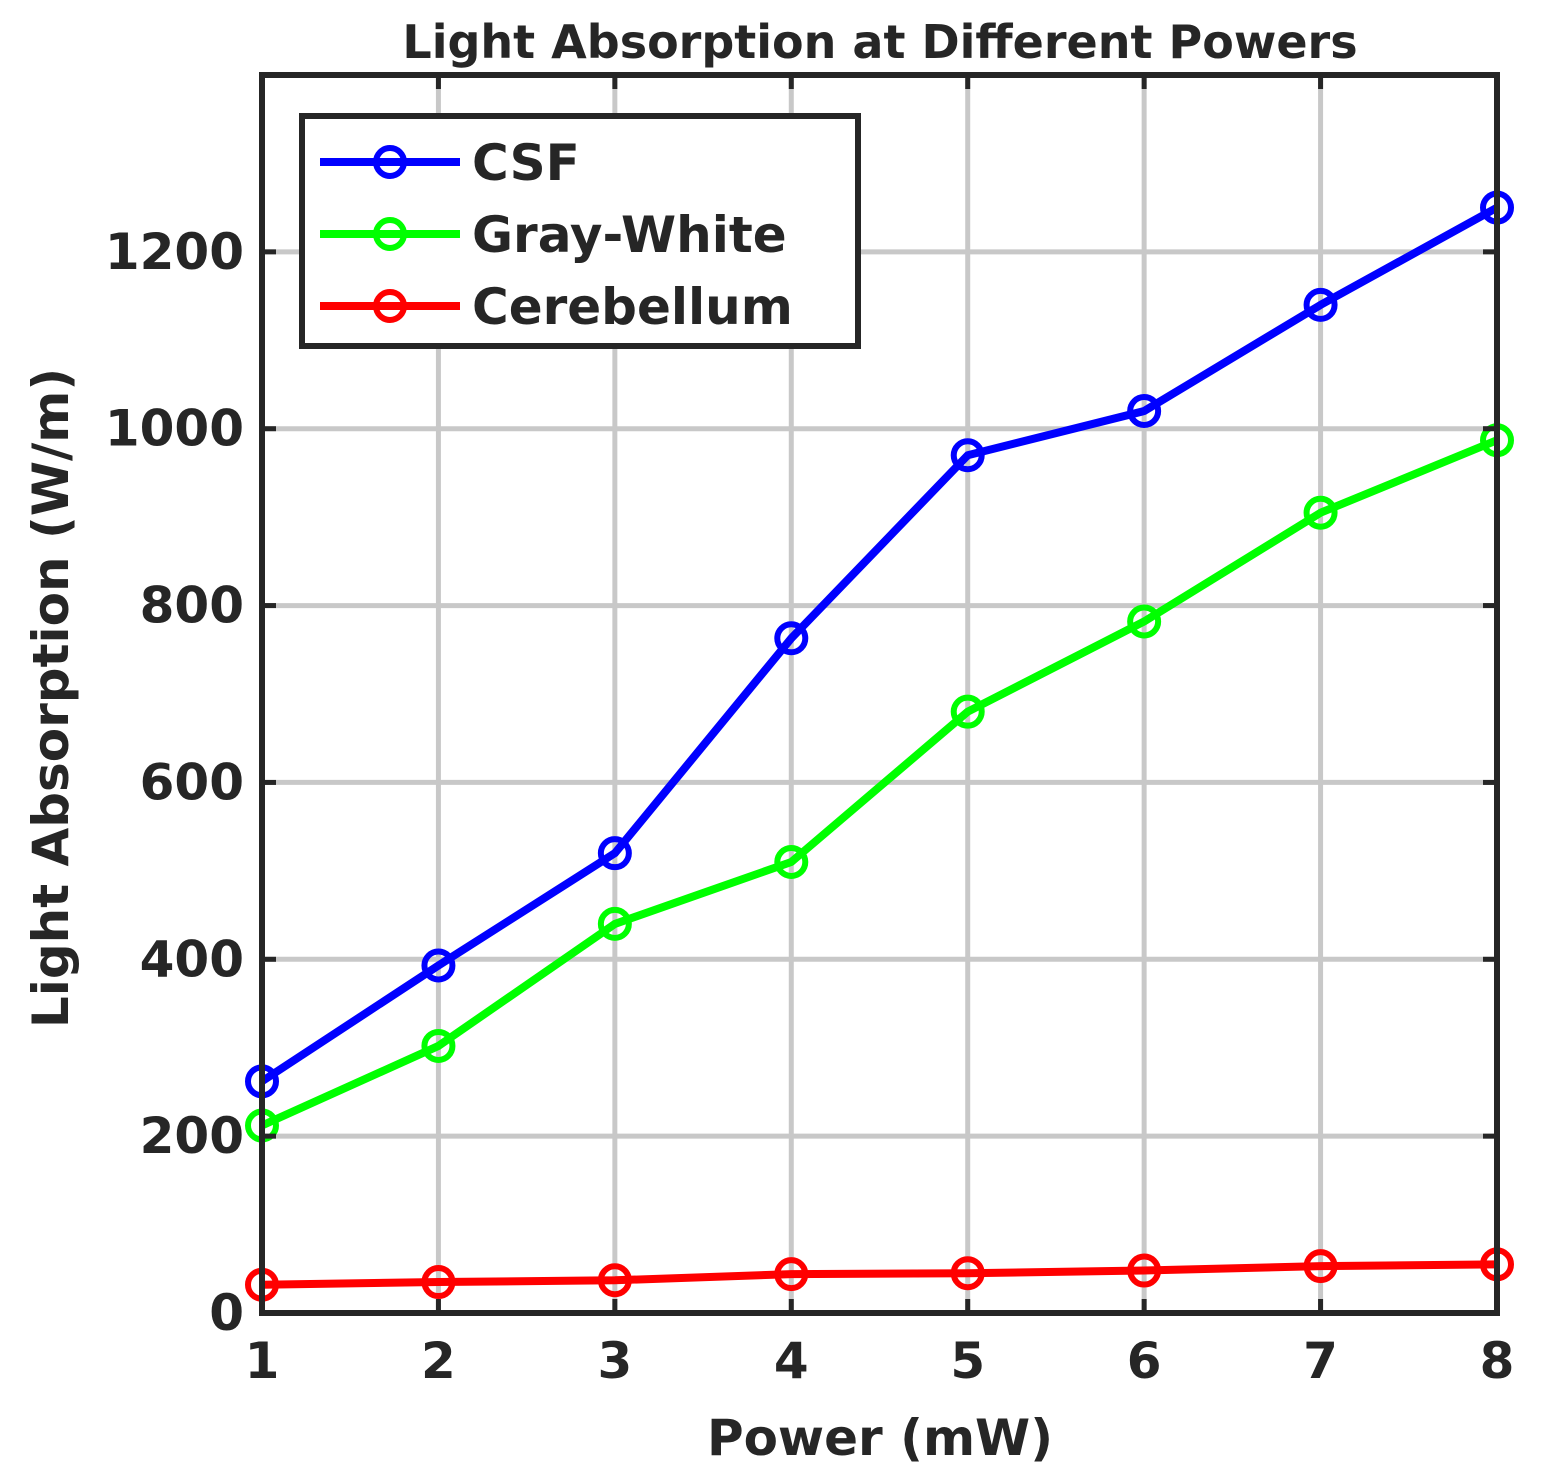 This screenshot has height=1480, width=1542. What do you see at coordinates (192, 959) in the screenshot?
I see `y-tick-label: 400` at bounding box center [192, 959].